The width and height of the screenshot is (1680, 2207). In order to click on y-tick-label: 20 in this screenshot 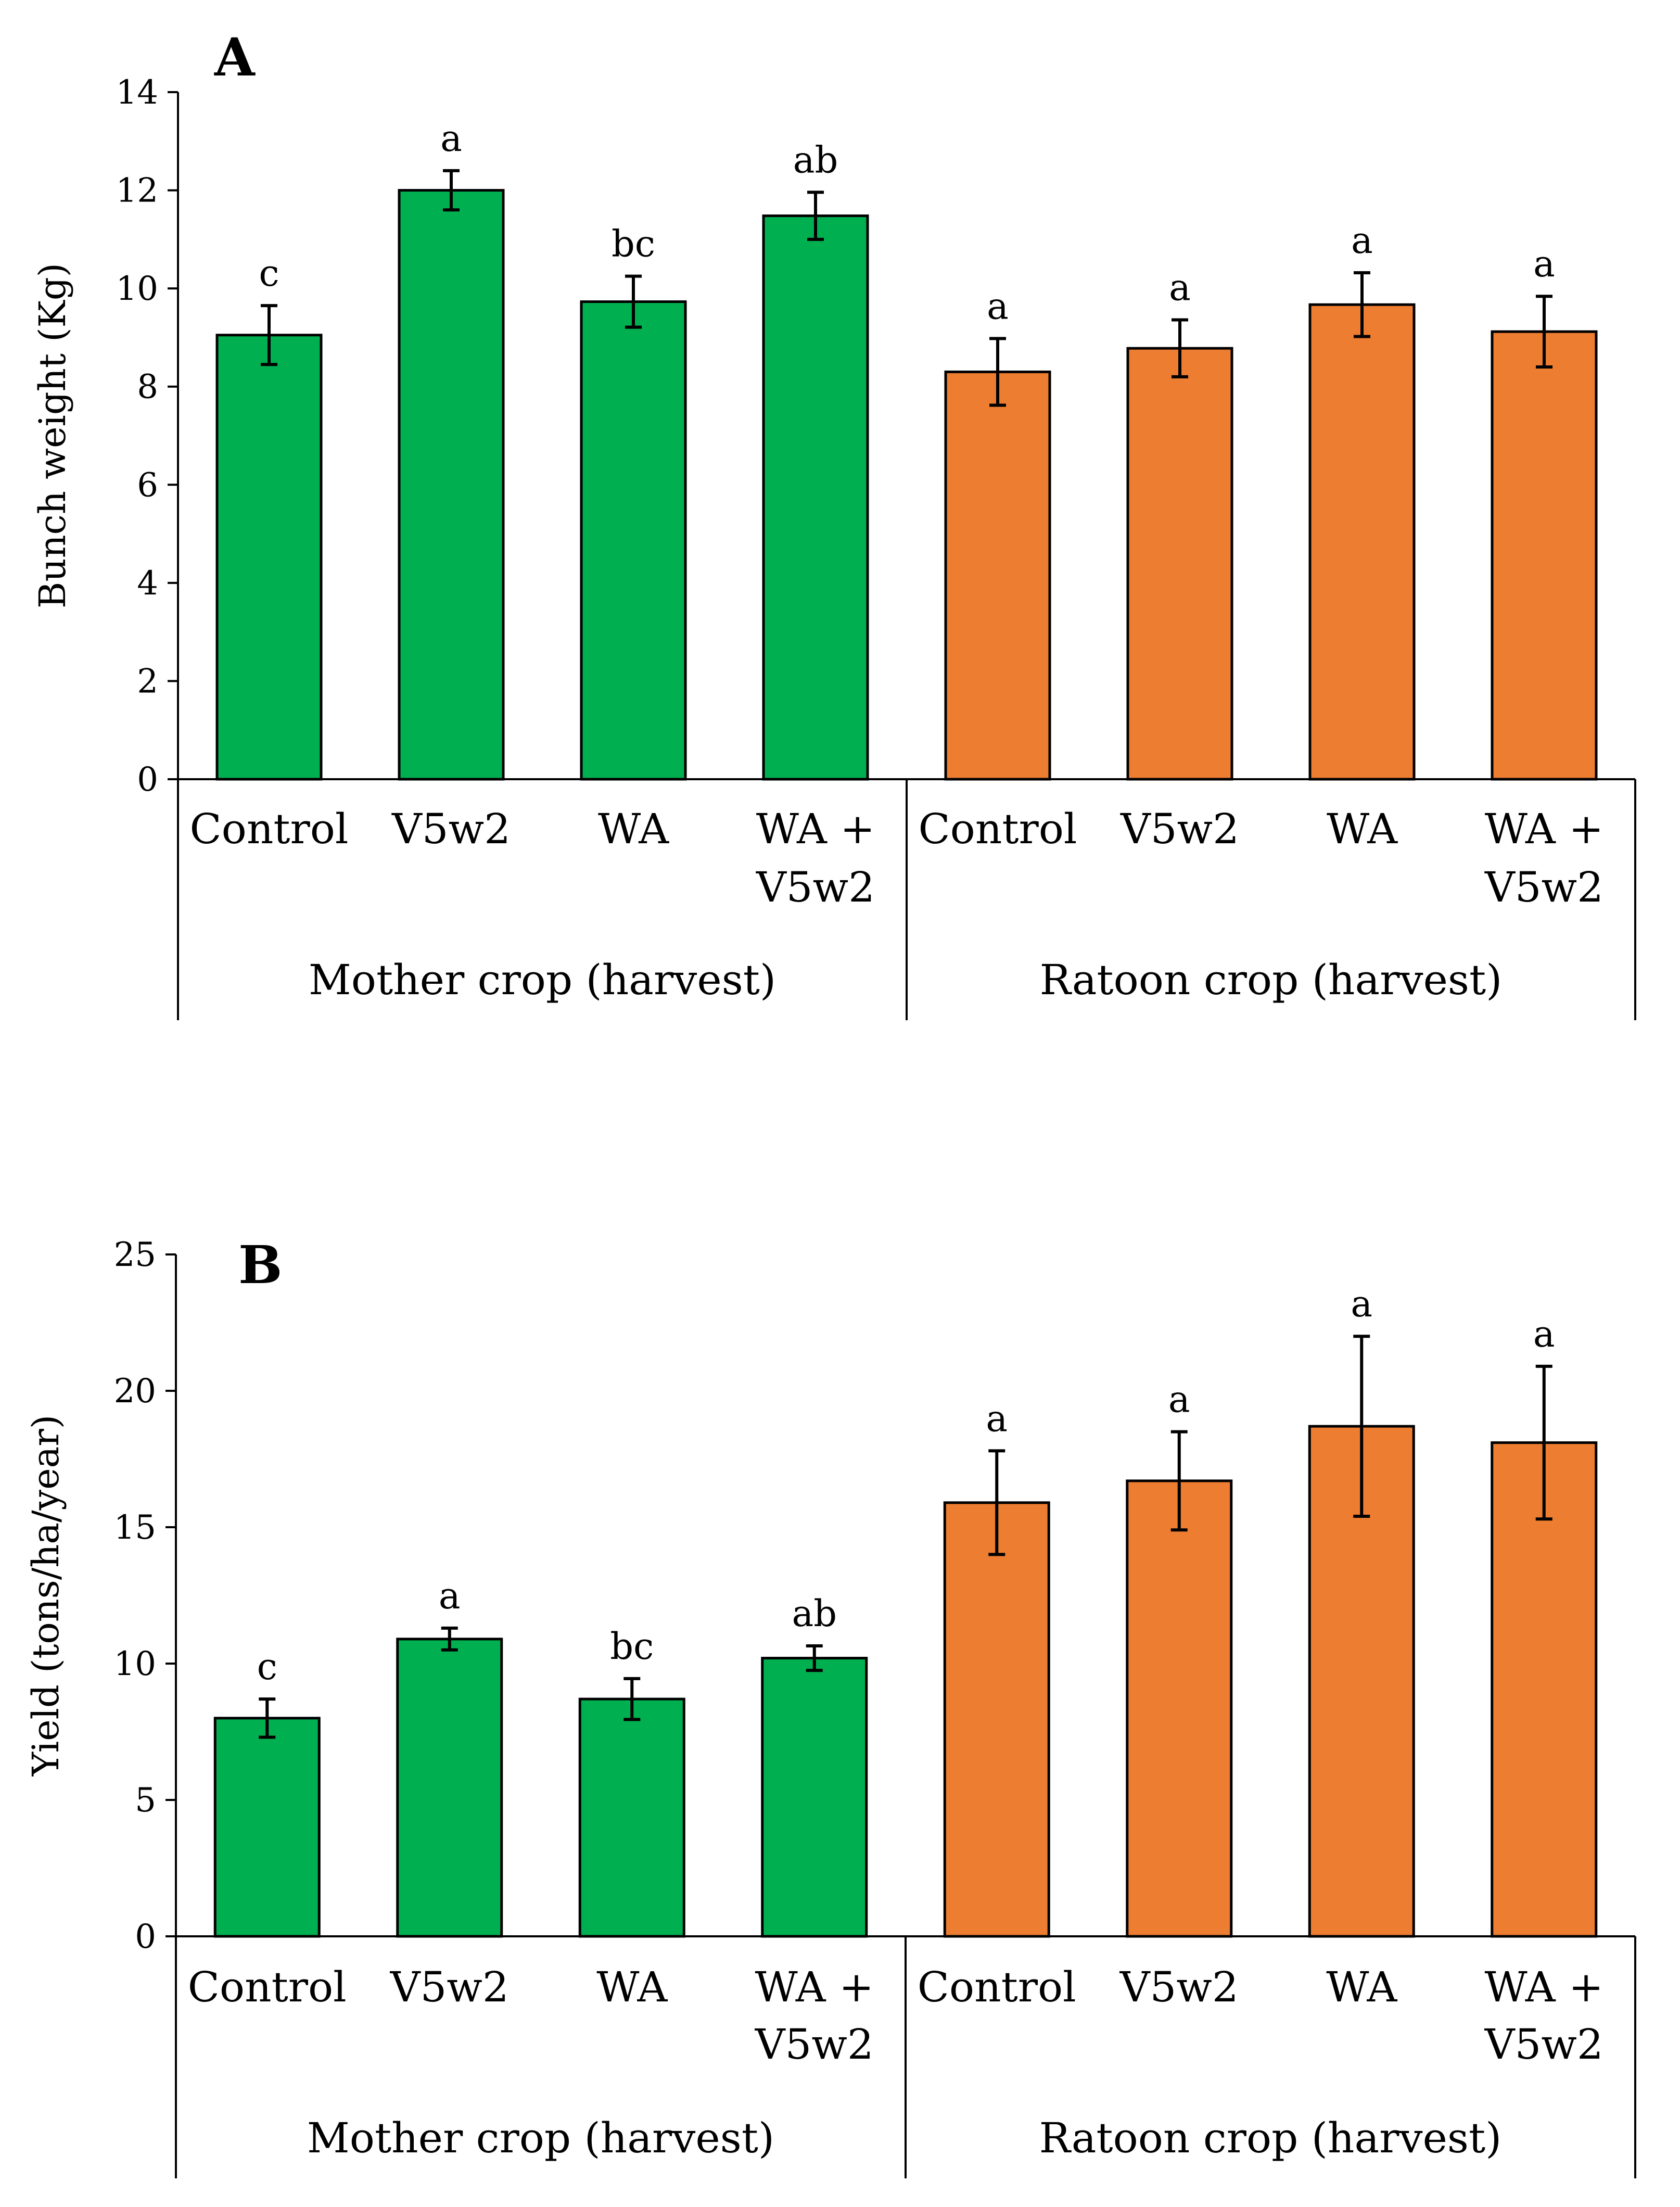, I will do `click(135, 1391)`.